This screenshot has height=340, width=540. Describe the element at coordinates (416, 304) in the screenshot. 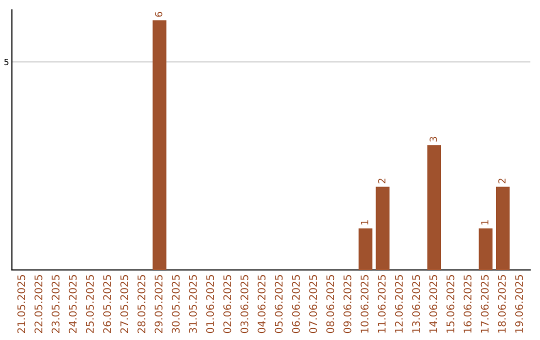

I see `x-tick-label: 13.06.2025` at that location.